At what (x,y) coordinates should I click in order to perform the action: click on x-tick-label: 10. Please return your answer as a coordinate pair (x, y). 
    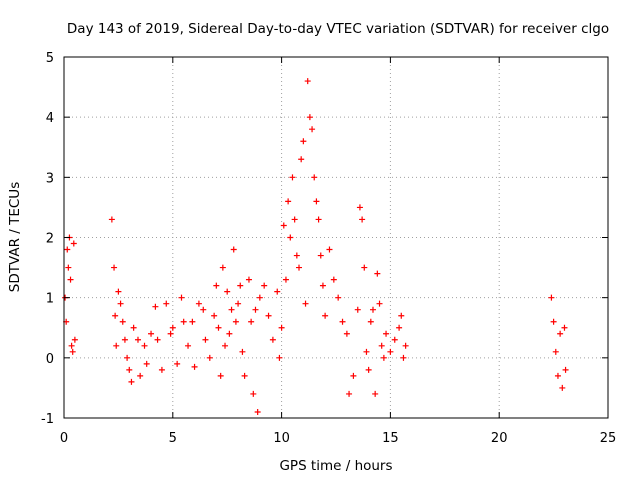
    Looking at the image, I should click on (281, 438).